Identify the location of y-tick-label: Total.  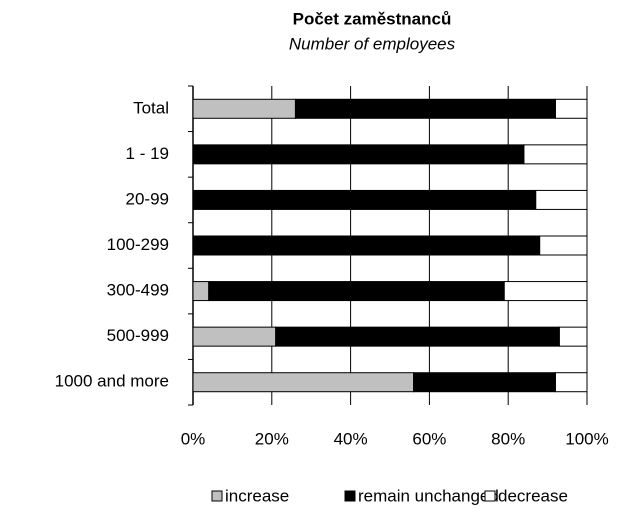
(151, 107).